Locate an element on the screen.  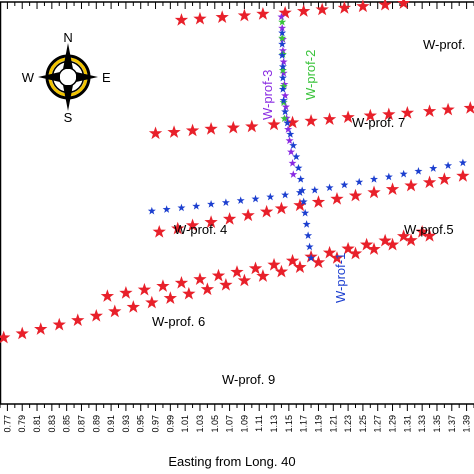
x-tick-label: 0.85 is located at coordinates (67, 424).